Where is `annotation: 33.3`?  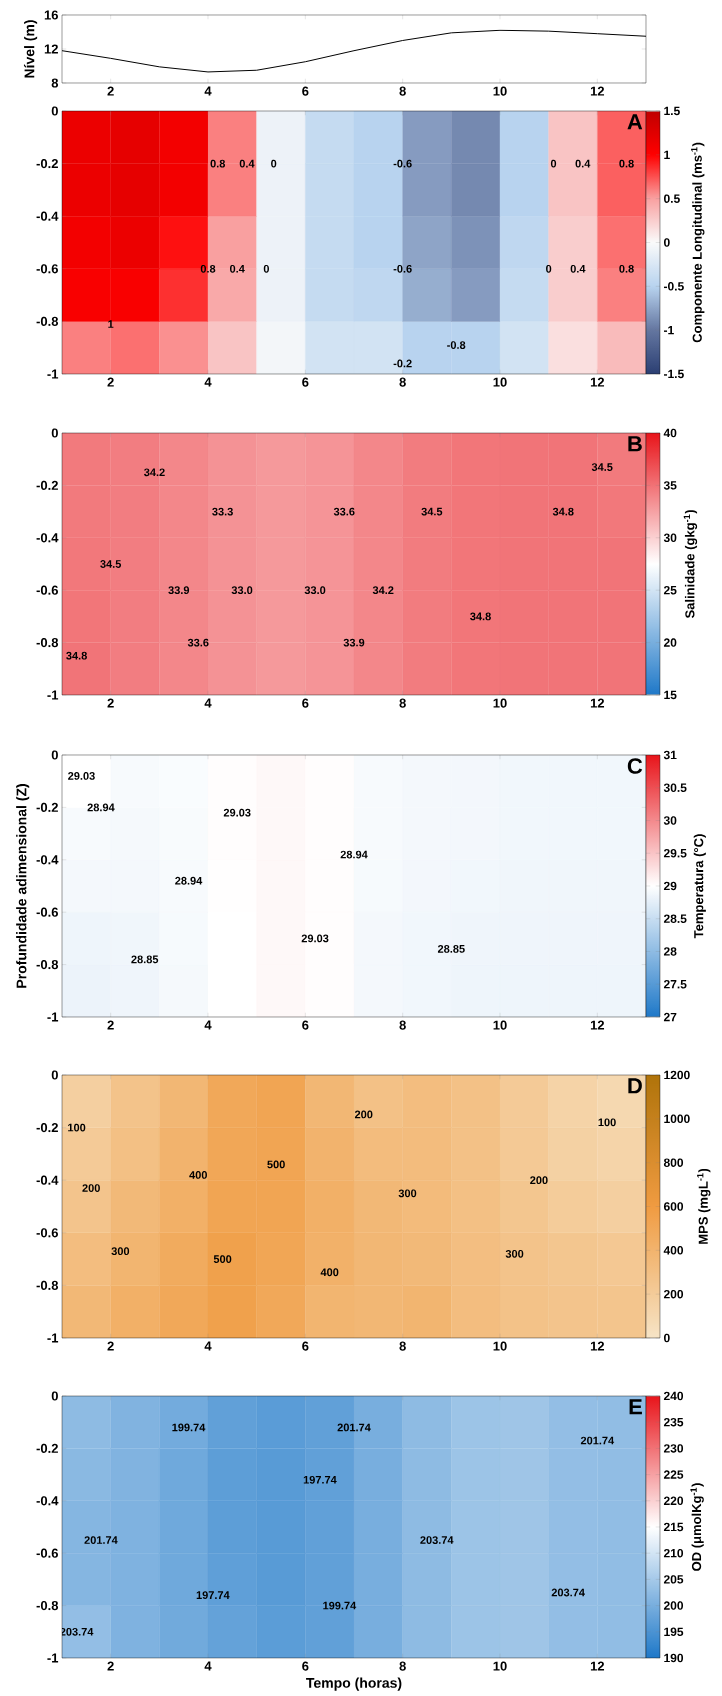 annotation: 33.3 is located at coordinates (222, 511).